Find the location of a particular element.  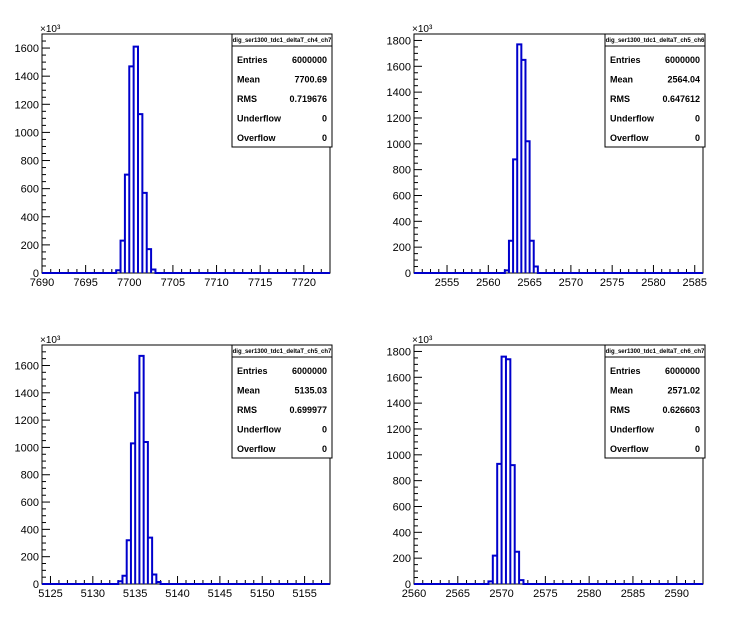

stats-value: 0.719676 is located at coordinates (308, 99).